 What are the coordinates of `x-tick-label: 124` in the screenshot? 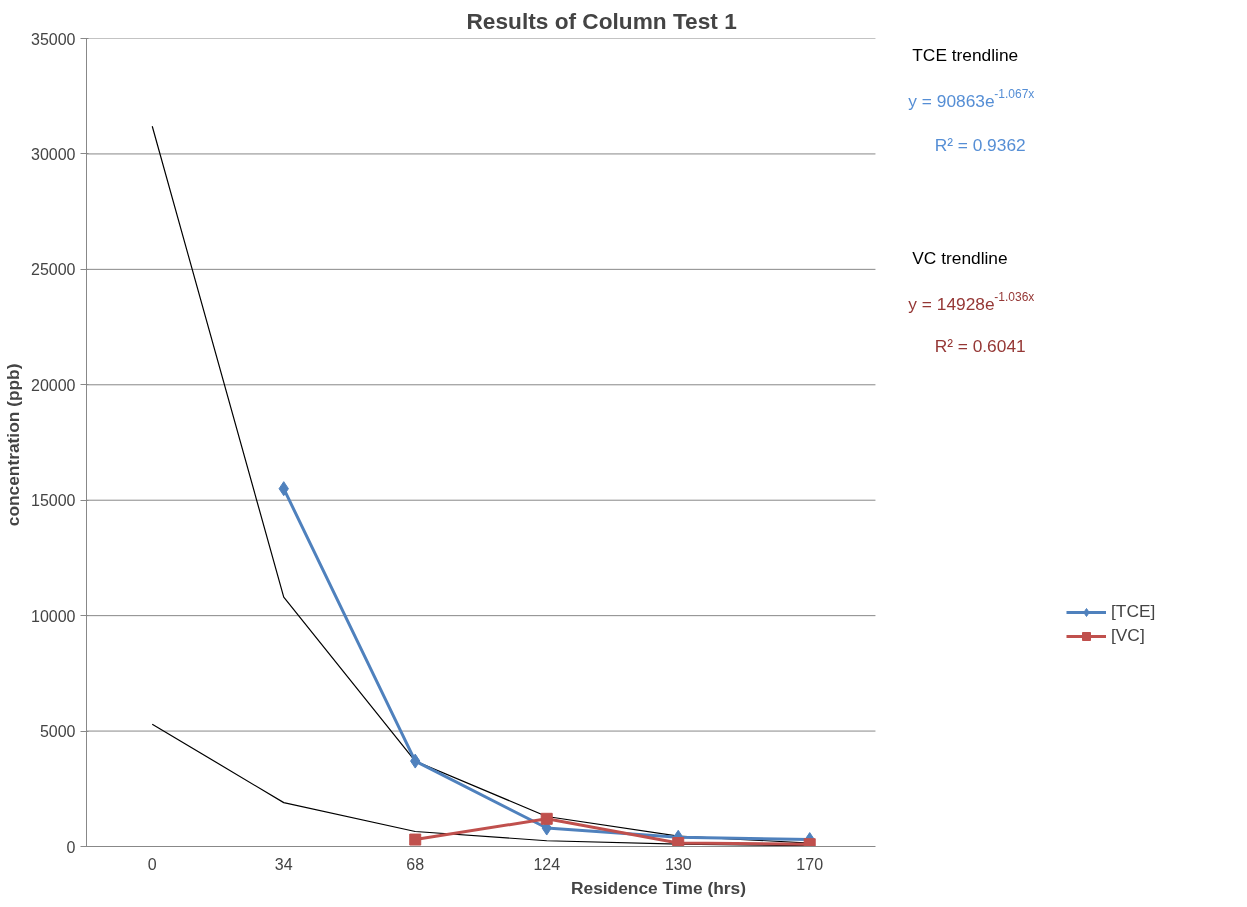 It's located at (547, 864).